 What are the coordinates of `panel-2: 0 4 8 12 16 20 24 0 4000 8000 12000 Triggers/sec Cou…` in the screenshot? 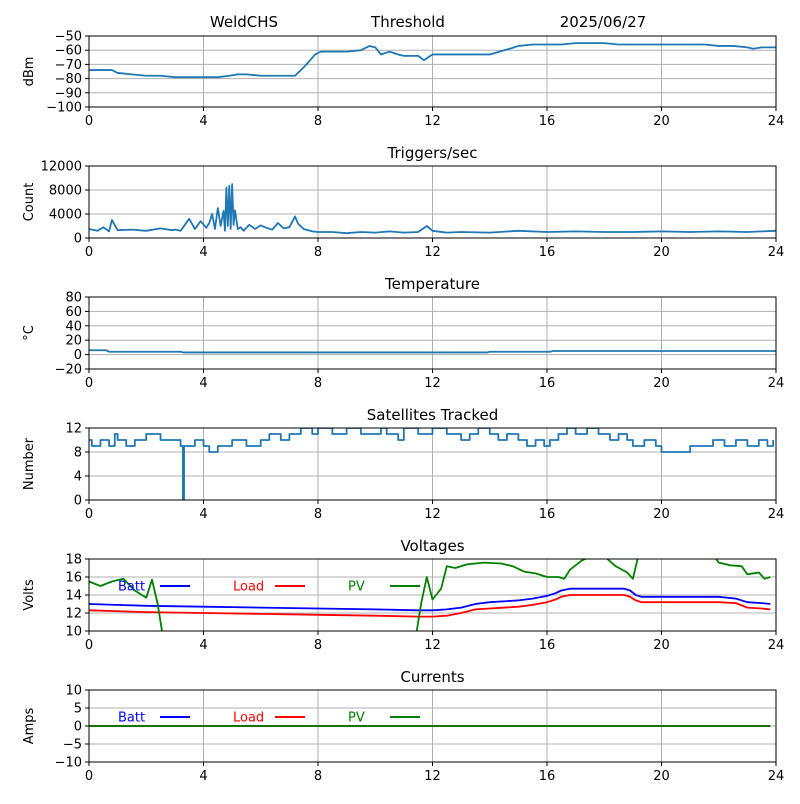 It's located at (403, 202).